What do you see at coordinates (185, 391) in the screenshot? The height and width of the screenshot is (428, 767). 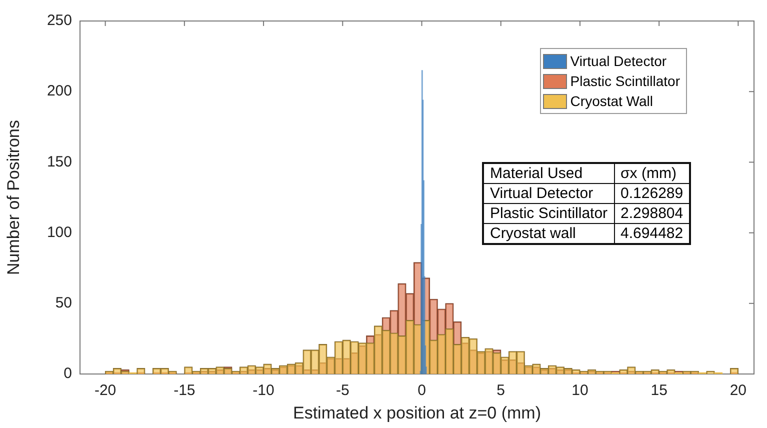 I see `x-tick-label: -15` at bounding box center [185, 391].